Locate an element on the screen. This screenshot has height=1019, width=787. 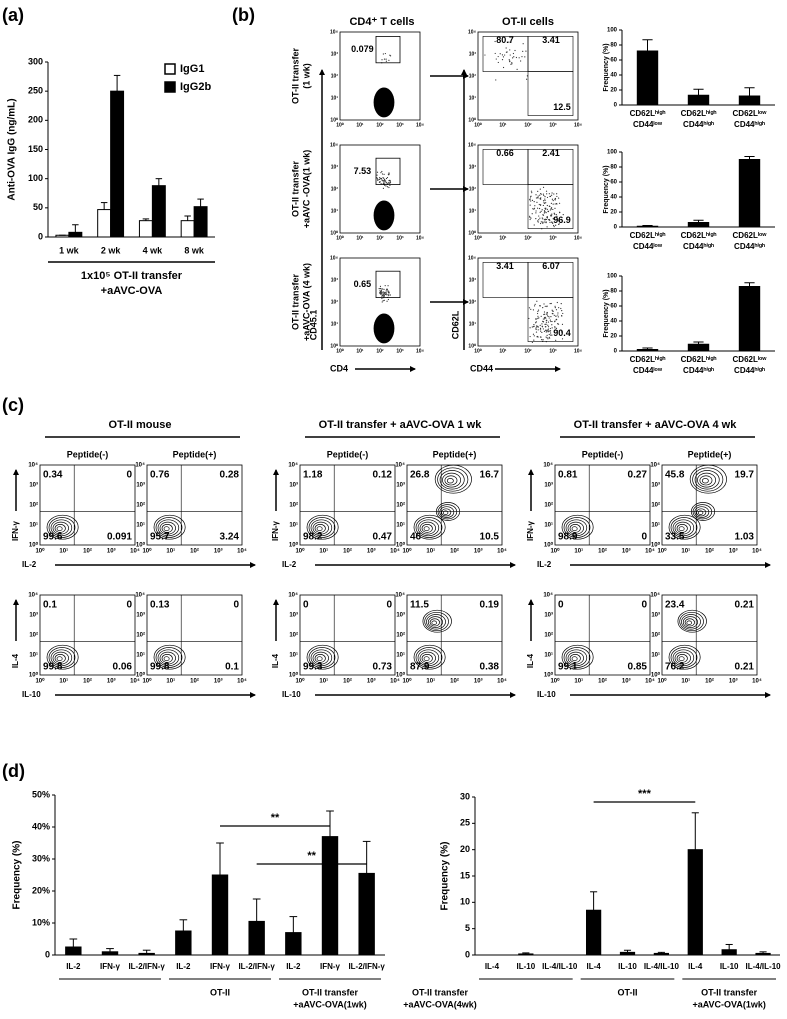
y-tick-label: 200 is located at coordinates (35, 120).